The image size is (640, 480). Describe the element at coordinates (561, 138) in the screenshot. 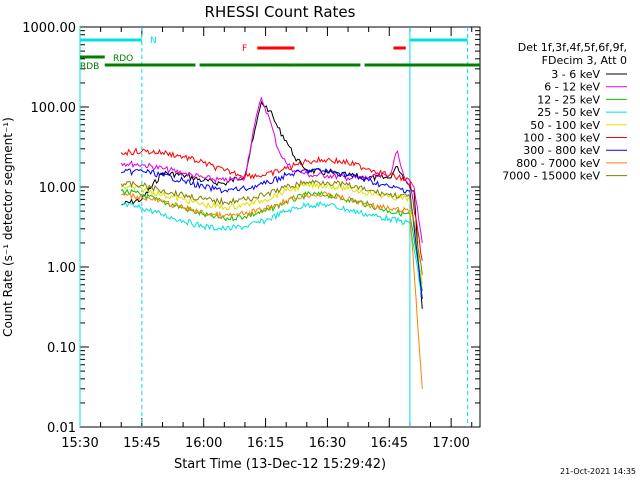

I see `legend-label: 100 - 300 keV` at that location.